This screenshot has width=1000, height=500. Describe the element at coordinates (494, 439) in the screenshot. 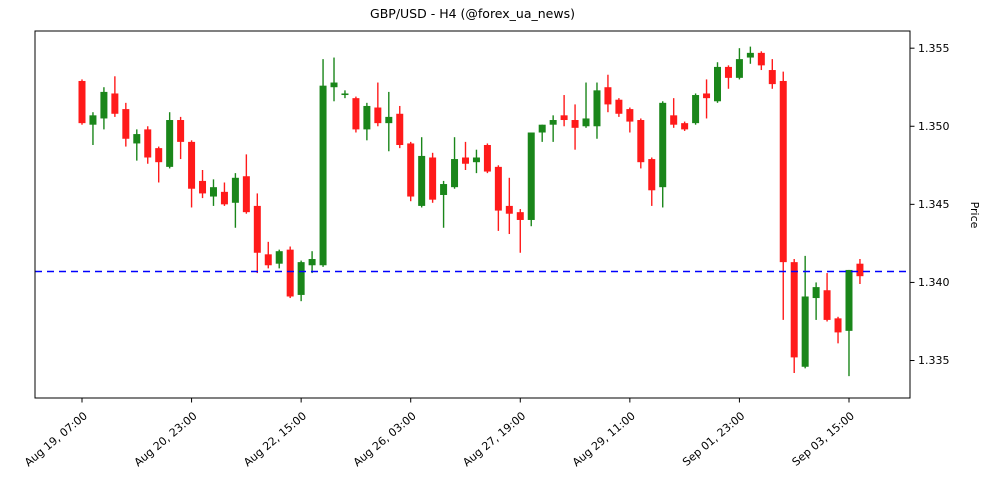

I see `x-tick-label: Aug 27, 19:00` at that location.